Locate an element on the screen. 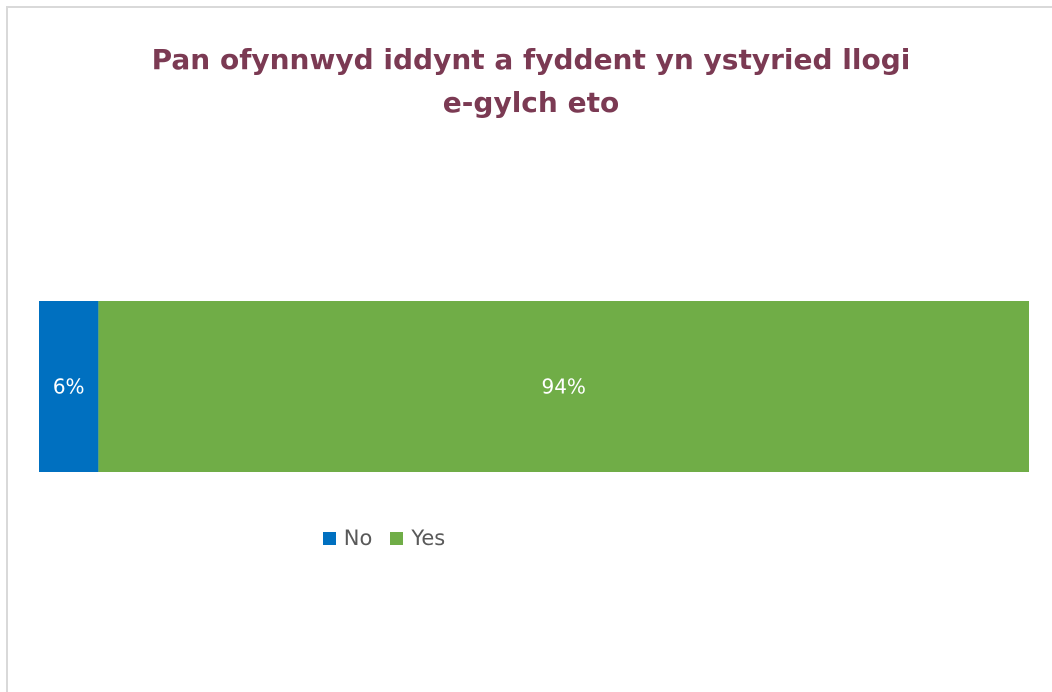 This screenshot has width=1052, height=692. legend-swatch-yes is located at coordinates (397, 538).